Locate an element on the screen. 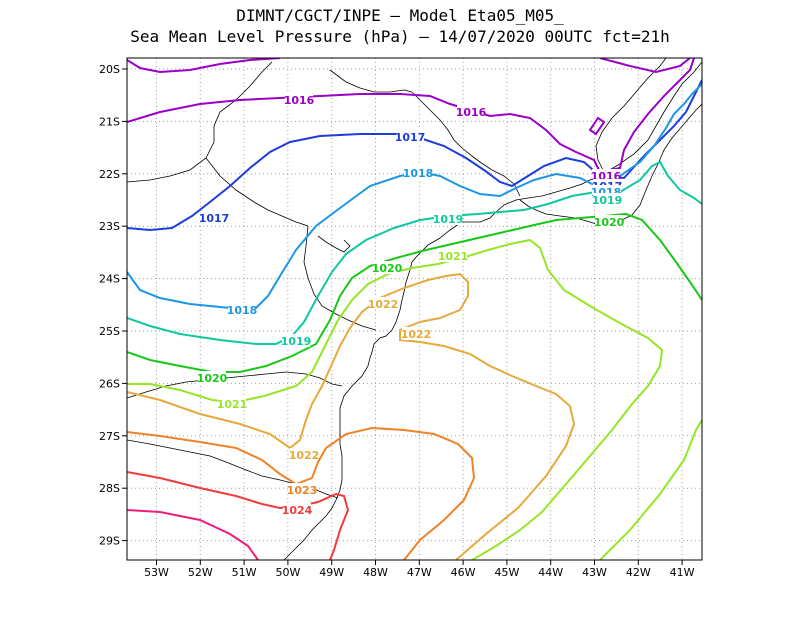 This screenshot has height=618, width=800. lon-tick-label: 45W is located at coordinates (506, 572).